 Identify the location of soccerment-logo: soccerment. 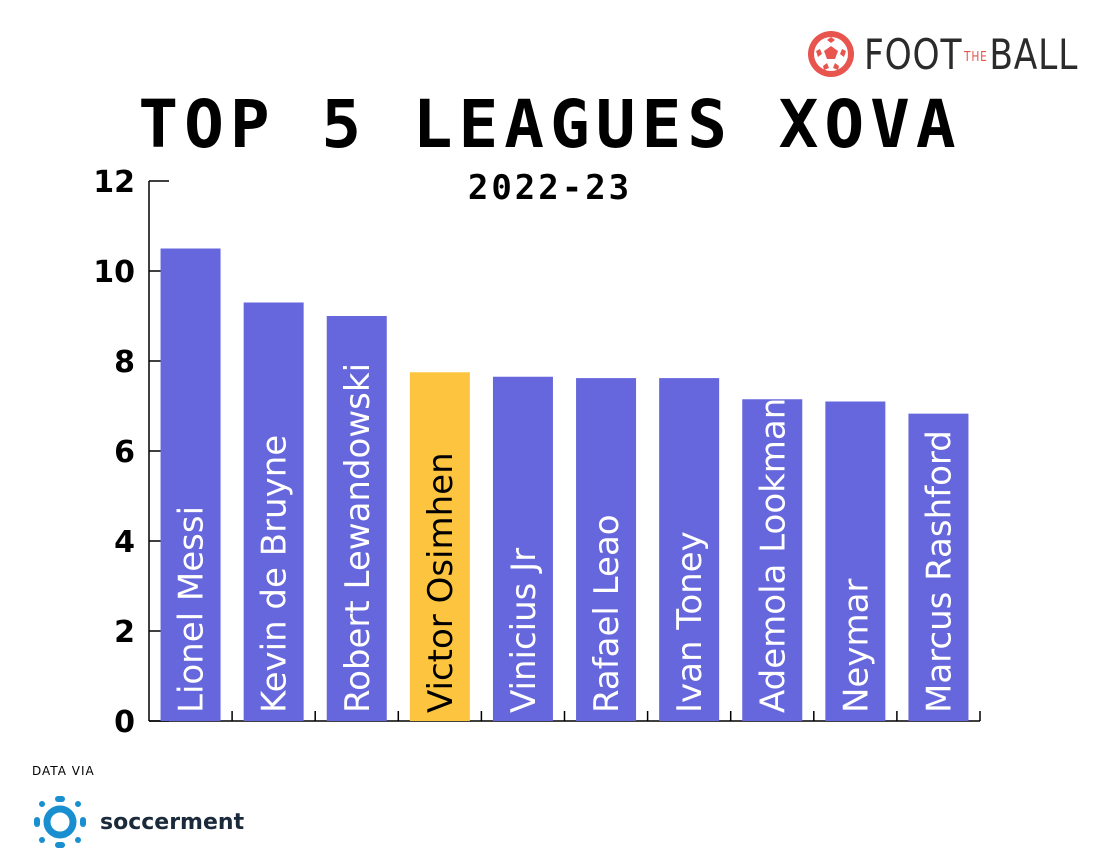
(138, 822).